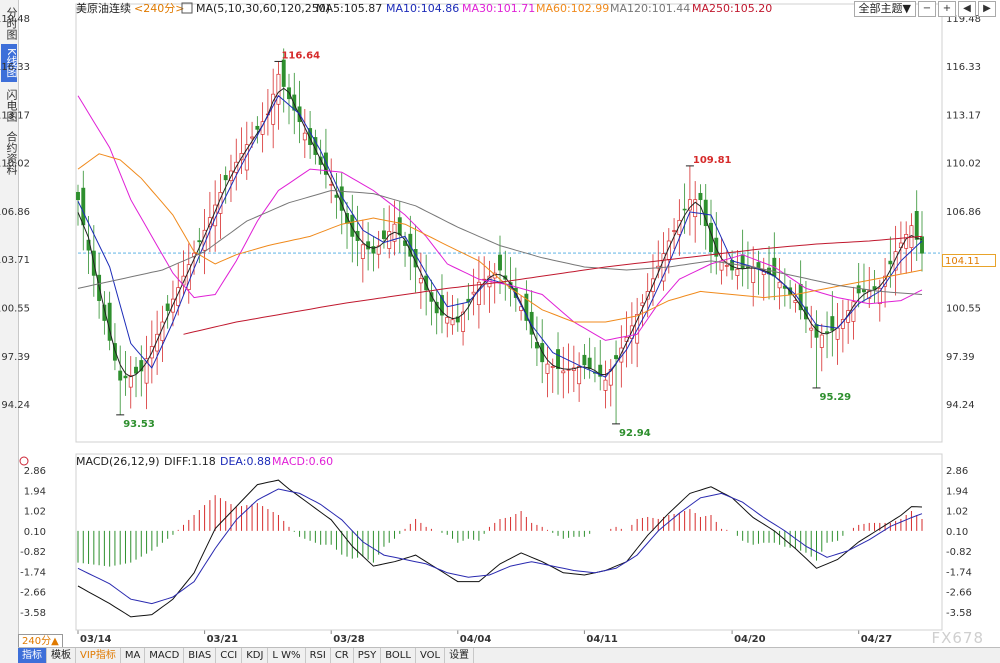 The width and height of the screenshot is (1000, 663). Describe the element at coordinates (96, 639) in the screenshot. I see `date-tick: 03/14` at that location.